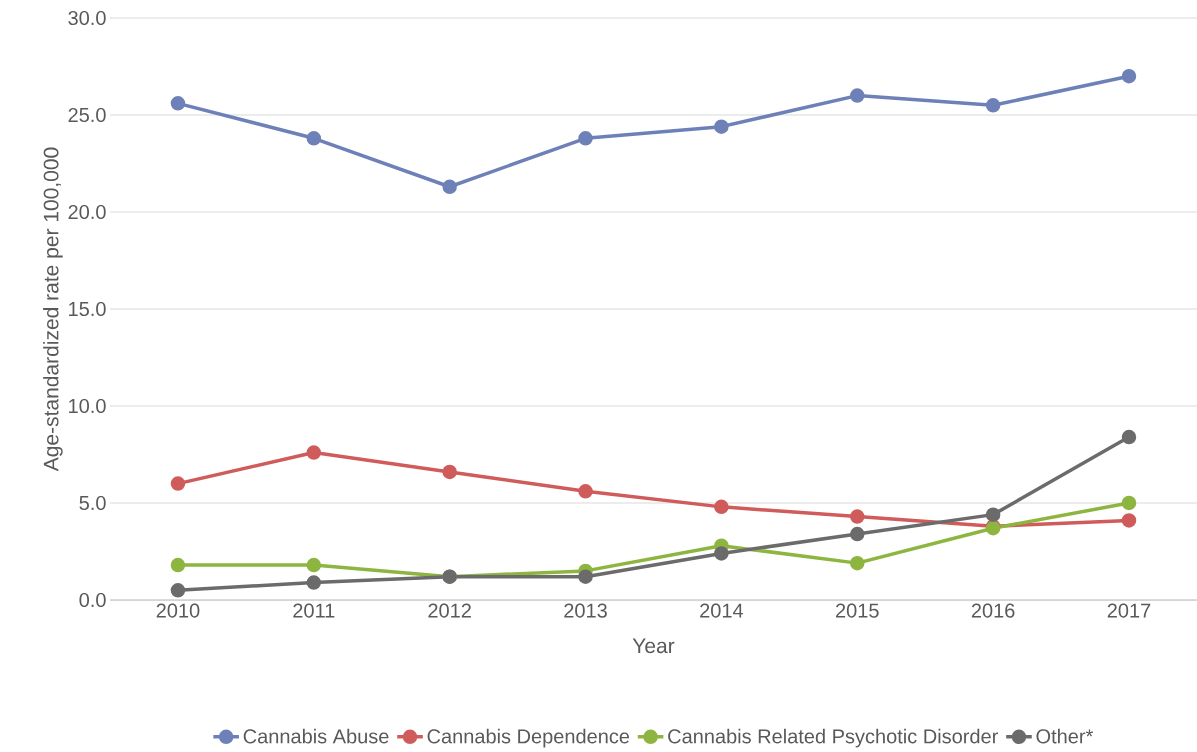 The height and width of the screenshot is (752, 1197). Describe the element at coordinates (528, 738) in the screenshot. I see `legend-label: Cannabis Dependence` at that location.